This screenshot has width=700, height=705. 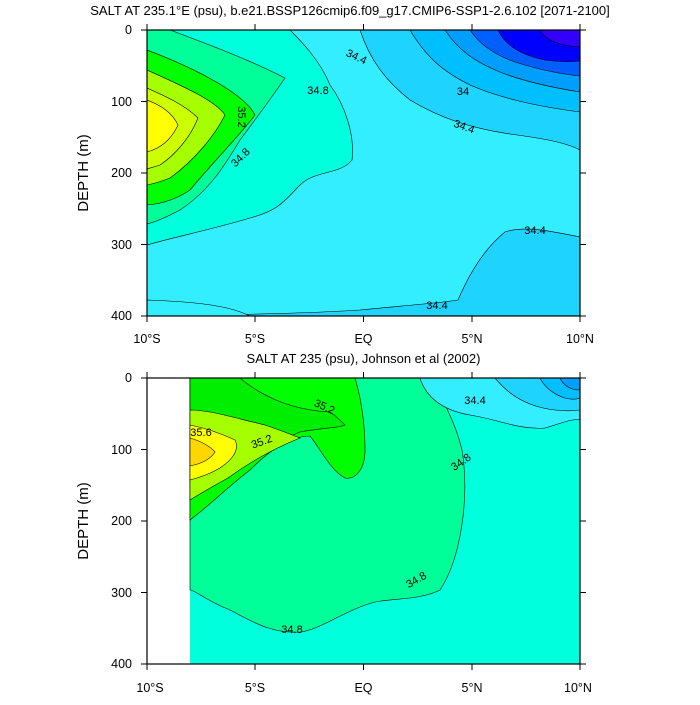 What do you see at coordinates (149, 688) in the screenshot?
I see `bottom-x-tick-label: 10°S` at bounding box center [149, 688].